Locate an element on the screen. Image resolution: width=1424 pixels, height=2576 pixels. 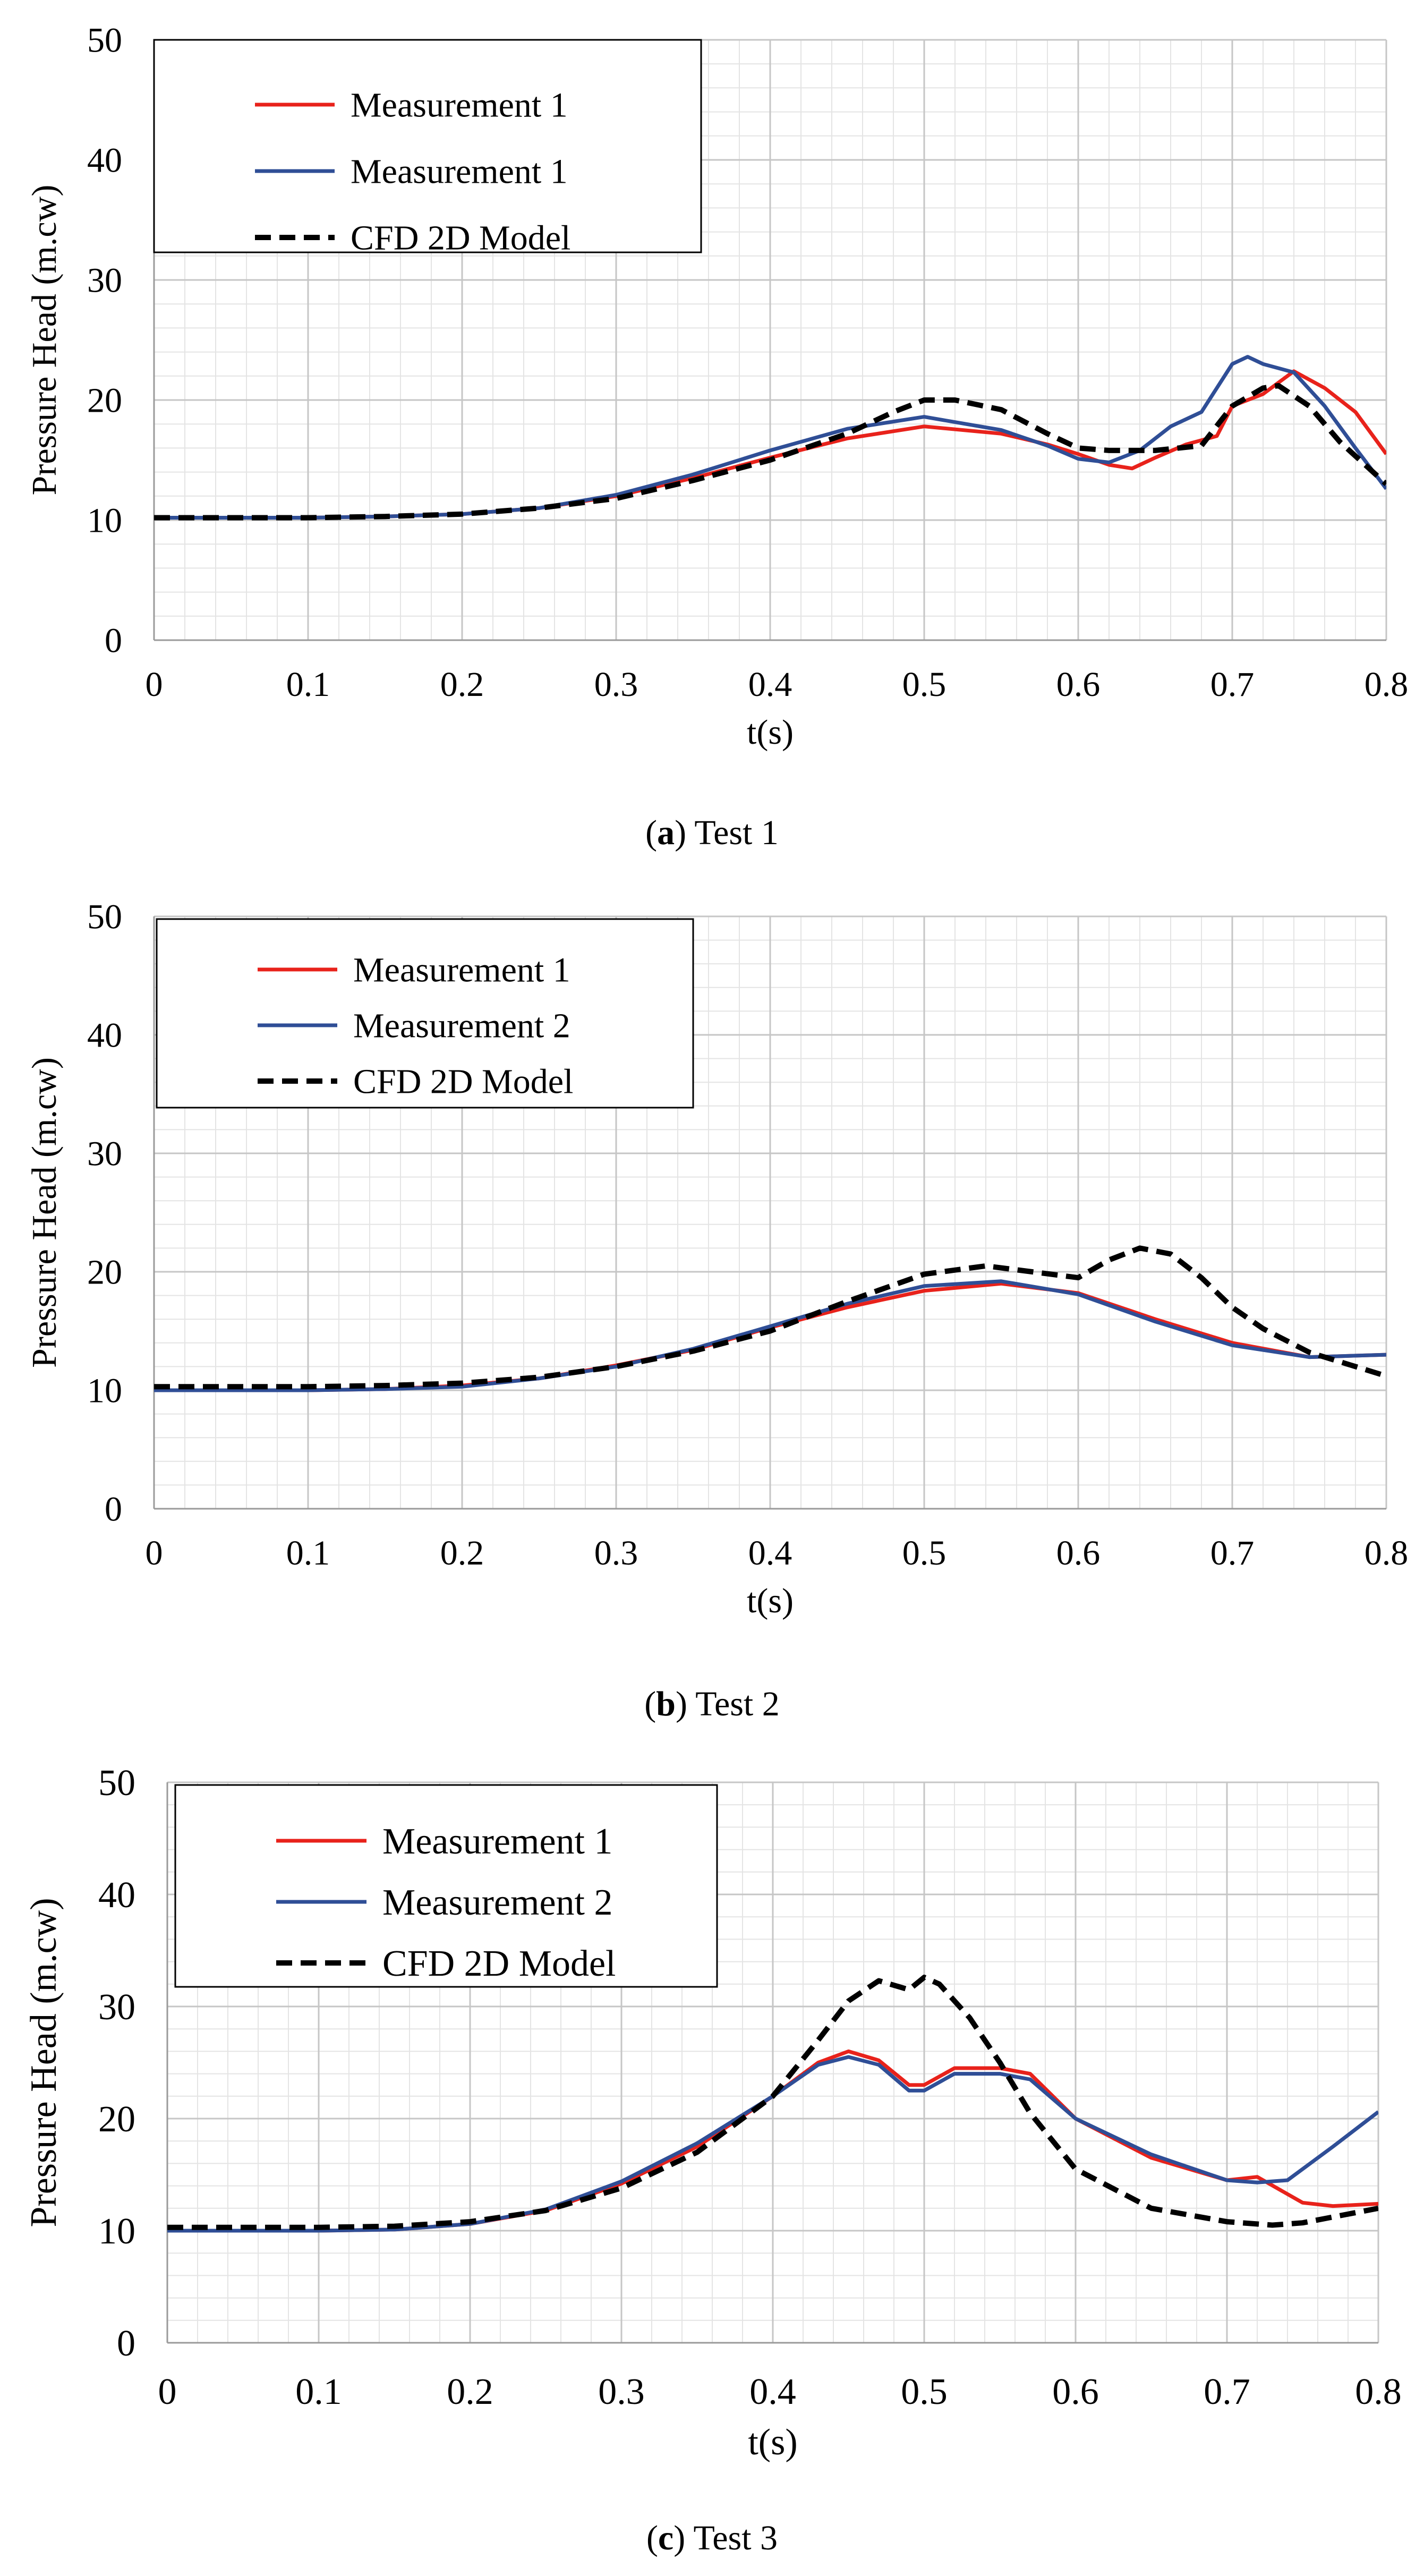
caption-a: (a) Test 1 is located at coordinates (712, 832).